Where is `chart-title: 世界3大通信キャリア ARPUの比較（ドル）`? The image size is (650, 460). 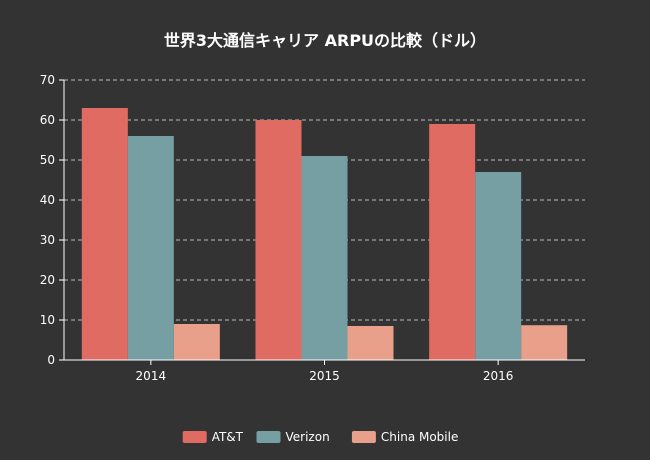 chart-title: 世界3大通信キャリア ARPUの比較（ドル） is located at coordinates (325, 40).